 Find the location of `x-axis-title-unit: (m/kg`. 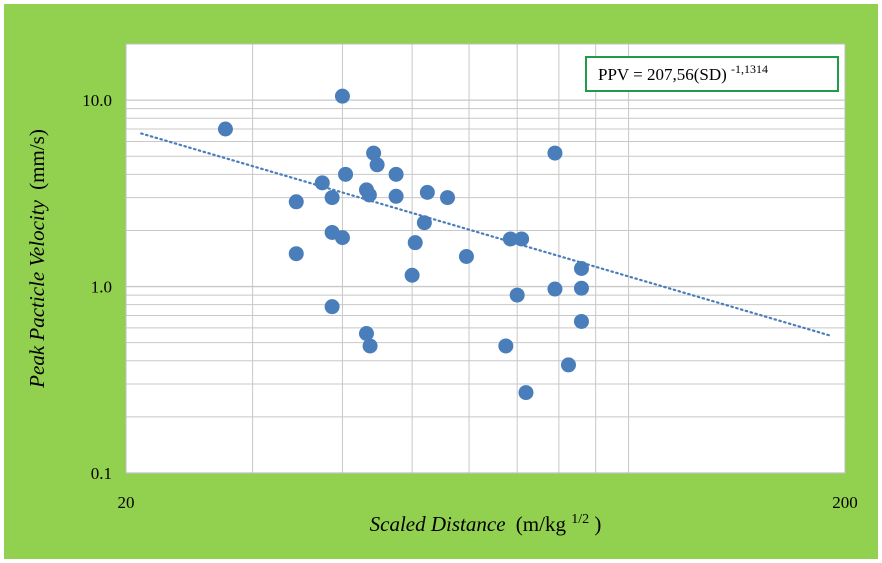

x-axis-title-unit: (m/kg is located at coordinates (541, 524).